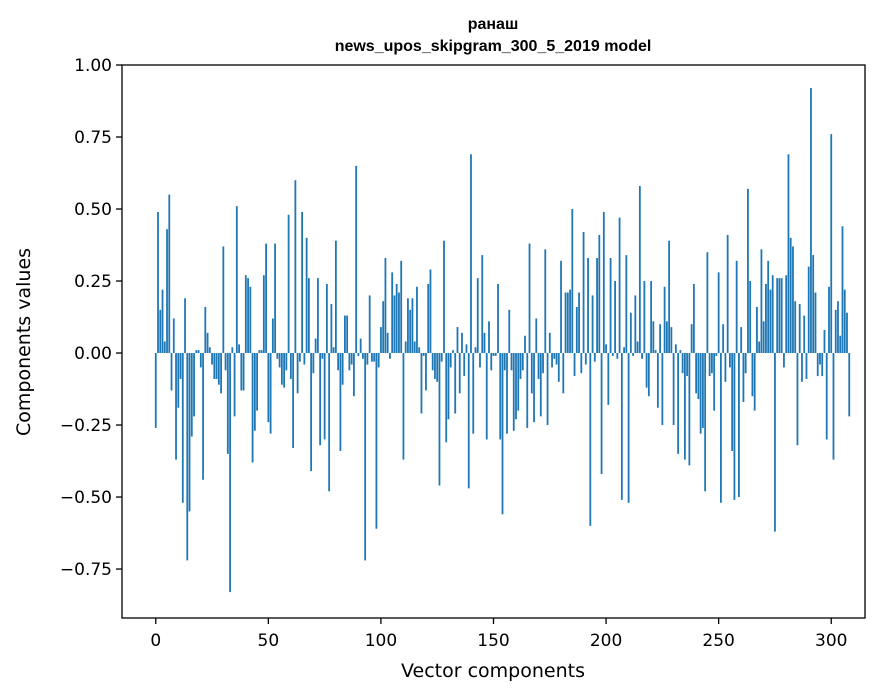  I want to click on x-tick-label: 50, so click(269, 641).